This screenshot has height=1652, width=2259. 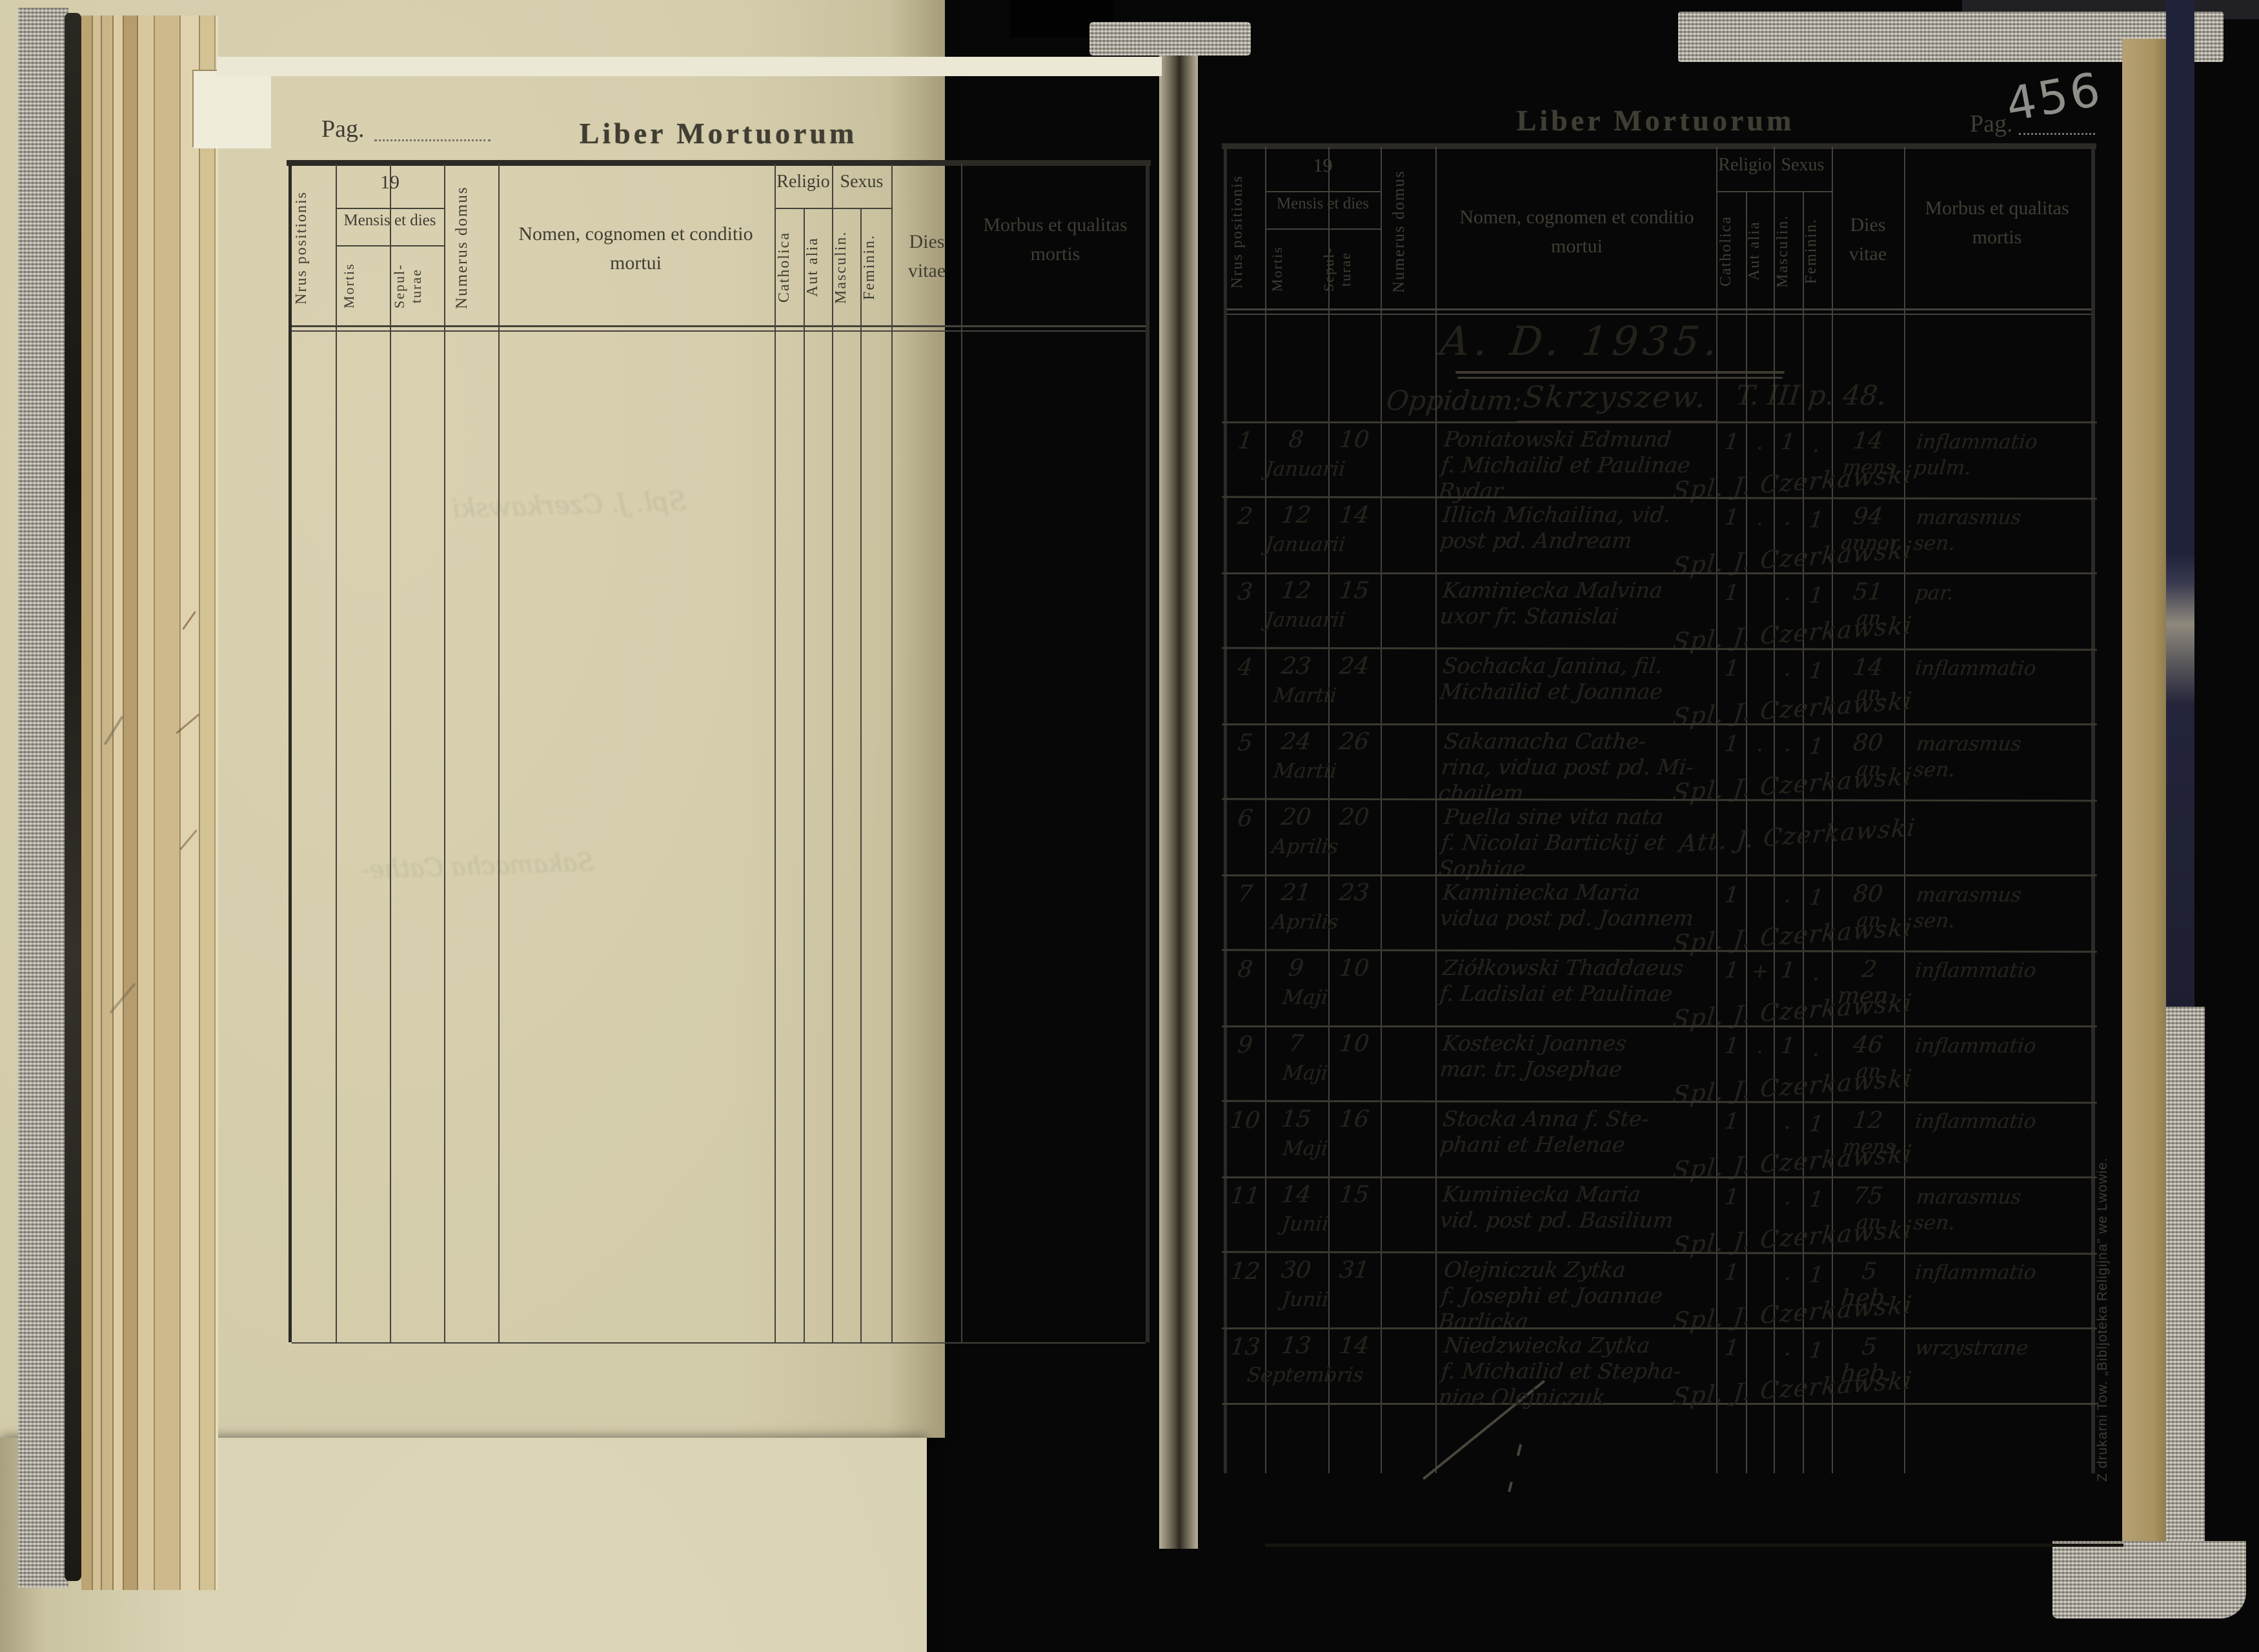 What do you see at coordinates (1868, 667) in the screenshot?
I see `entry-age-value: 14` at bounding box center [1868, 667].